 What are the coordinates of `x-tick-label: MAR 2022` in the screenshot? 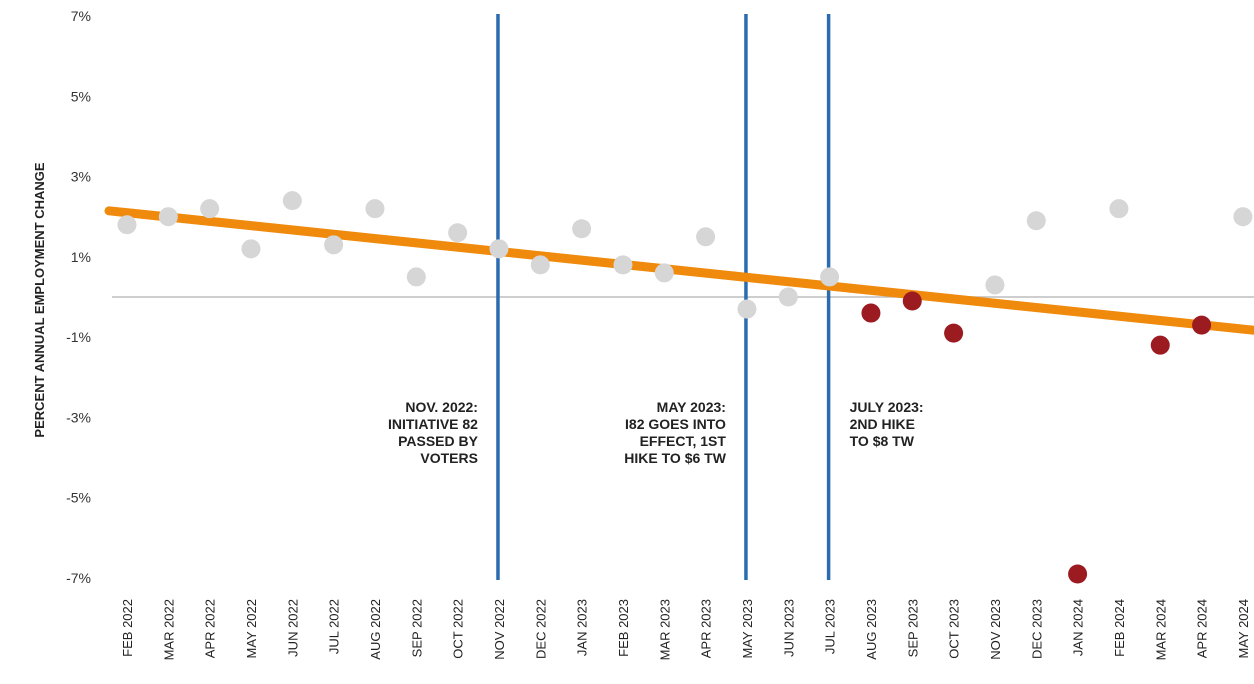 It's located at (168, 629).